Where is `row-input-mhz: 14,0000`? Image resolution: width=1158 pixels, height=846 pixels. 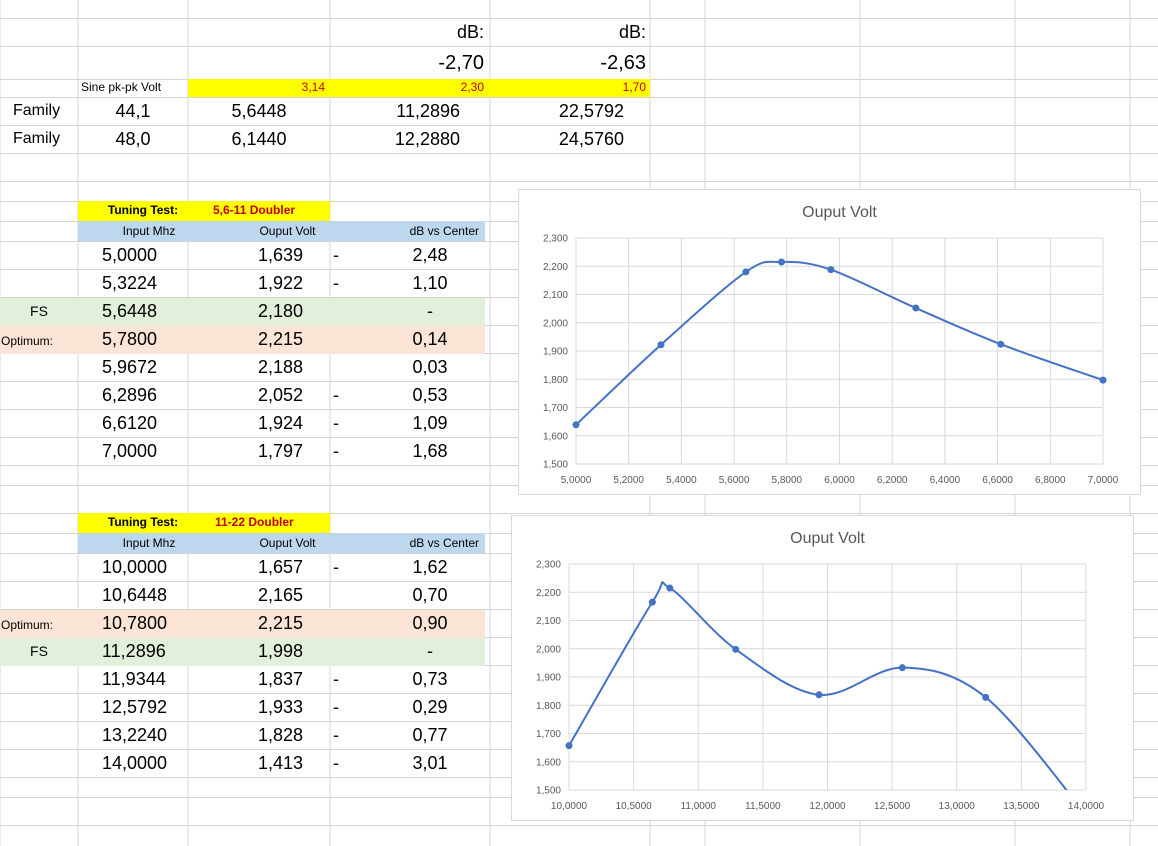
row-input-mhz: 14,0000 is located at coordinates (135, 763).